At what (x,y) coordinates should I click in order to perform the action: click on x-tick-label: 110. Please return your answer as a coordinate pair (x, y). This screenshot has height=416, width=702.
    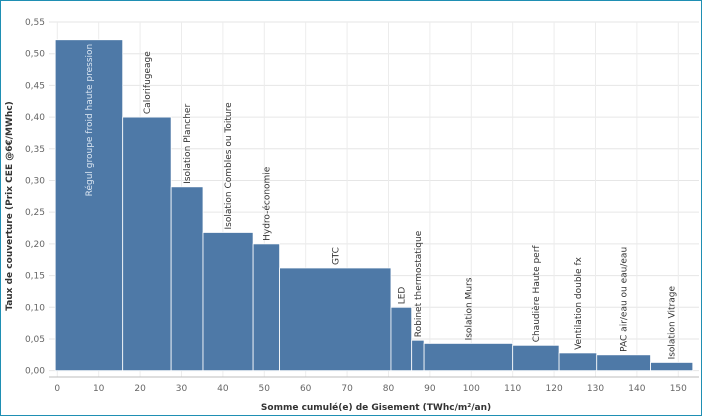
    Looking at the image, I should click on (512, 389).